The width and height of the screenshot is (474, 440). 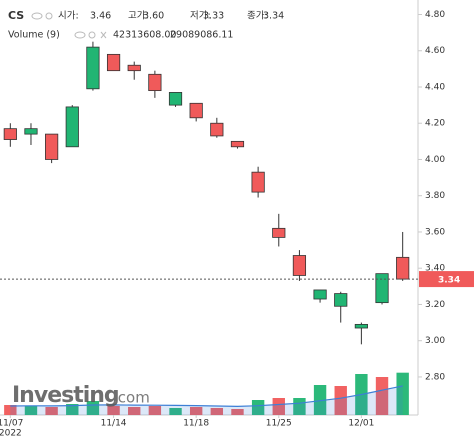 I want to click on volume-icons, so click(x=90, y=35).